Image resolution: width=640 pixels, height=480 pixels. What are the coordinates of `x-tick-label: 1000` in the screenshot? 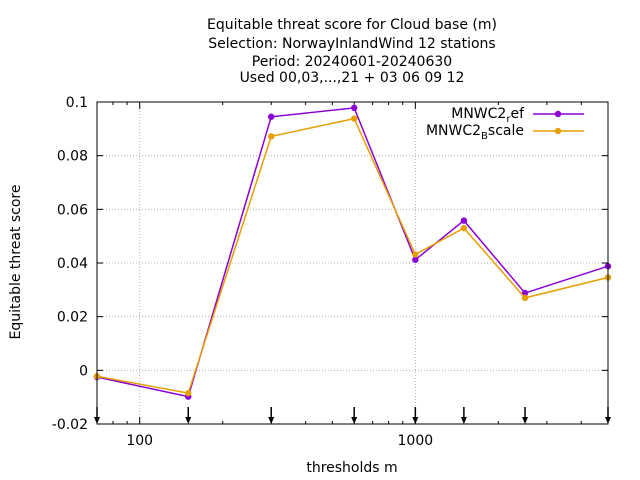 It's located at (416, 441).